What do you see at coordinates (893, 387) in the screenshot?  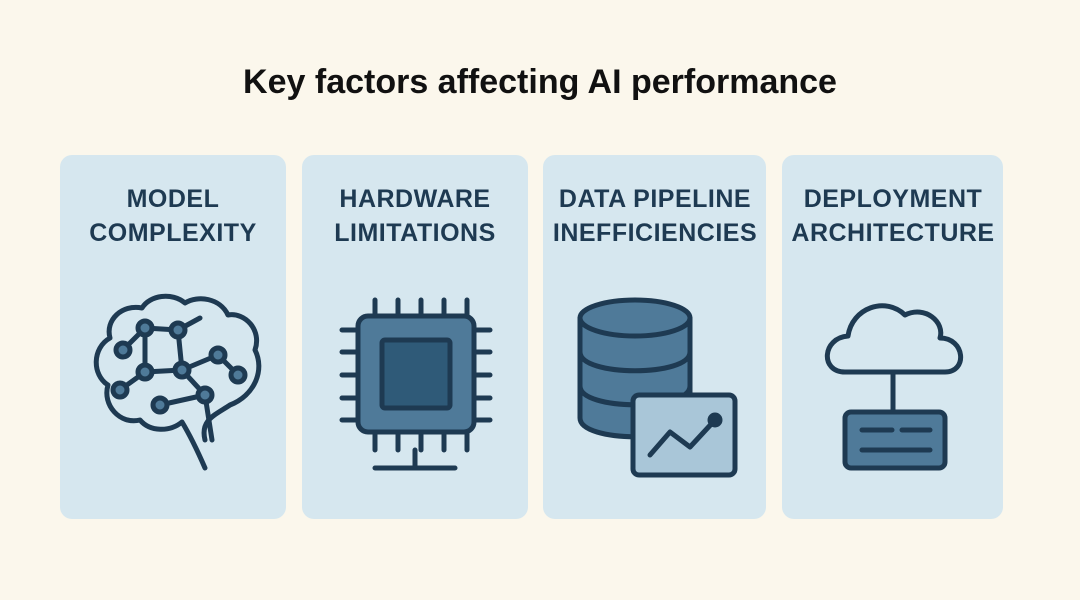 I see `cloud-icon` at bounding box center [893, 387].